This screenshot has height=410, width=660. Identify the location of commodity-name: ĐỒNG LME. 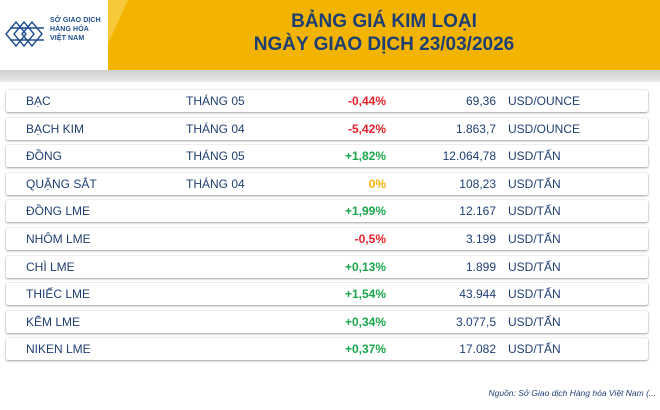
(58, 211).